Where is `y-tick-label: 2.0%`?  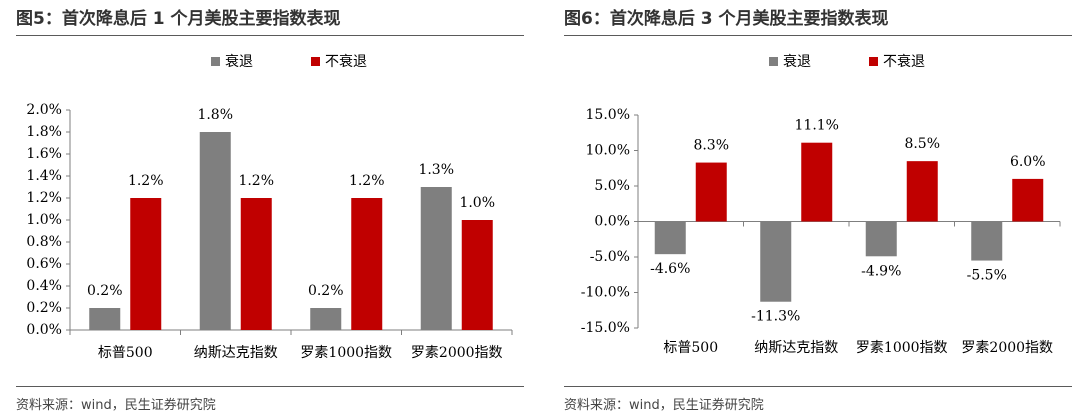 y-tick-label: 2.0% is located at coordinates (44, 110).